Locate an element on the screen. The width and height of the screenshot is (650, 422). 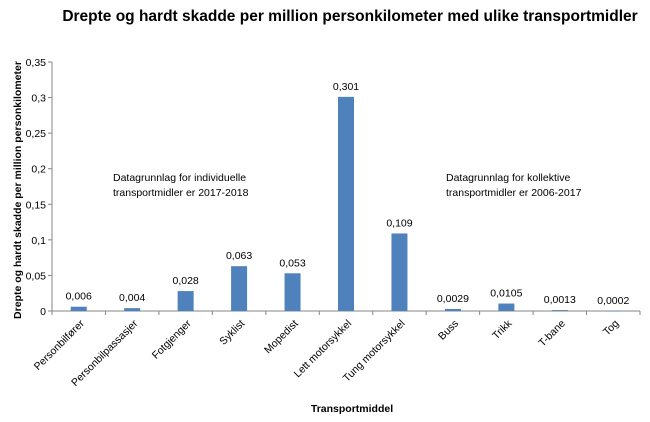
data-label: 0,109 is located at coordinates (399, 223).